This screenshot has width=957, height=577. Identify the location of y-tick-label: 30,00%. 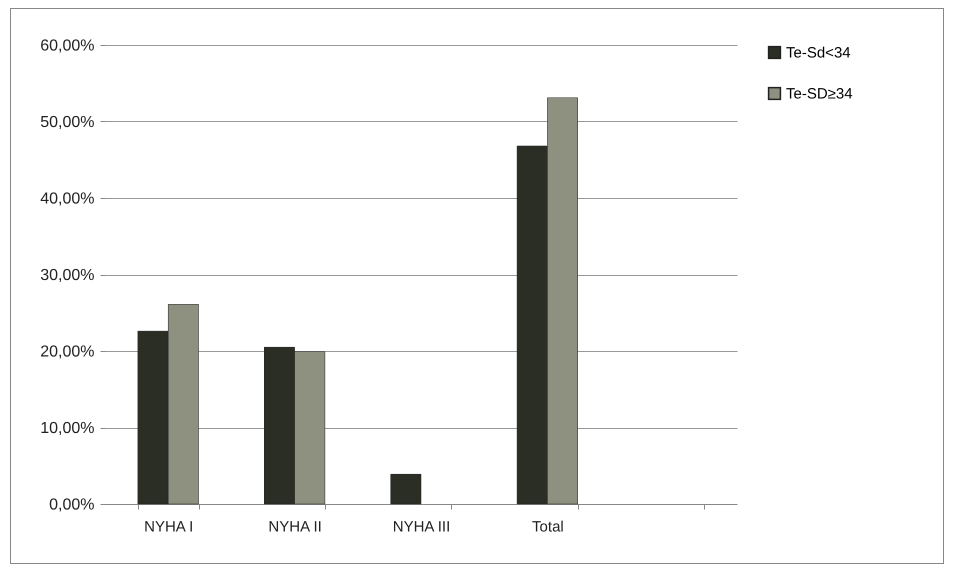
(67, 275).